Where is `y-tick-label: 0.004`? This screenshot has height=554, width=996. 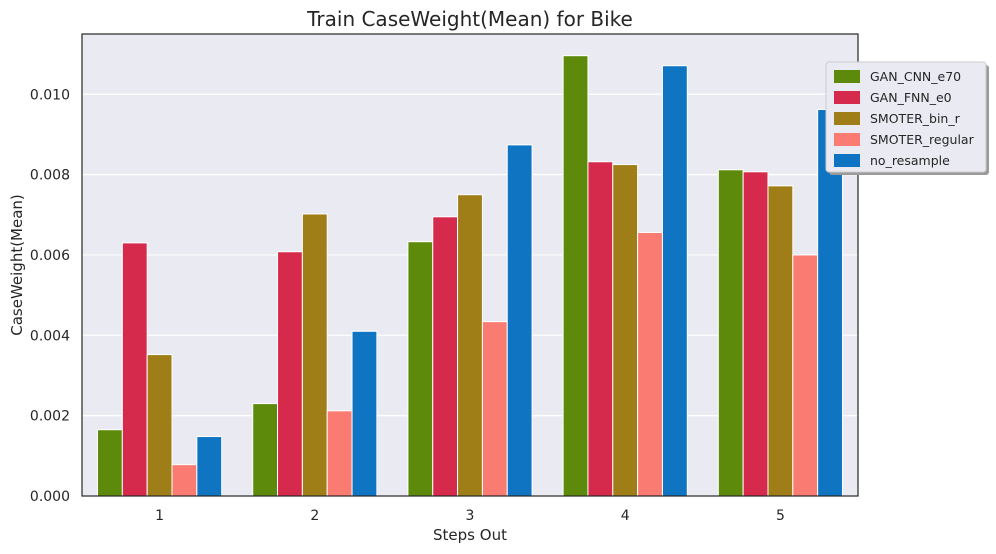 y-tick-label: 0.004 is located at coordinates (50, 336).